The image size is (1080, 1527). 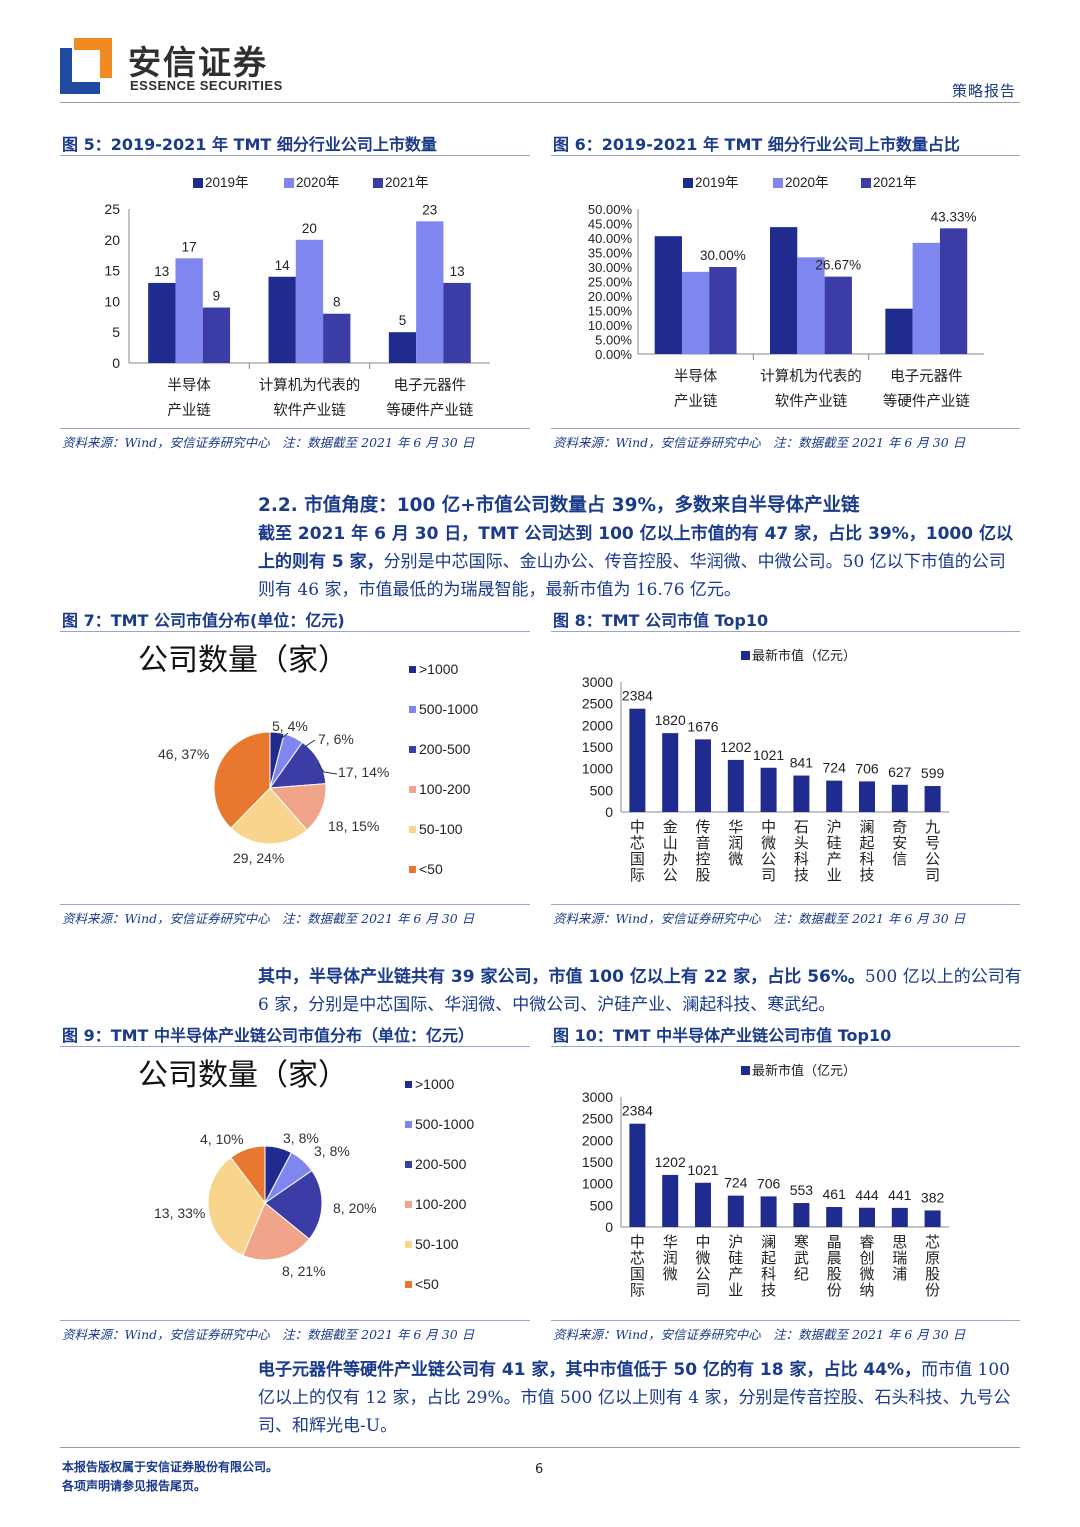 I want to click on x-category-label: 芯原股份, so click(x=932, y=1266).